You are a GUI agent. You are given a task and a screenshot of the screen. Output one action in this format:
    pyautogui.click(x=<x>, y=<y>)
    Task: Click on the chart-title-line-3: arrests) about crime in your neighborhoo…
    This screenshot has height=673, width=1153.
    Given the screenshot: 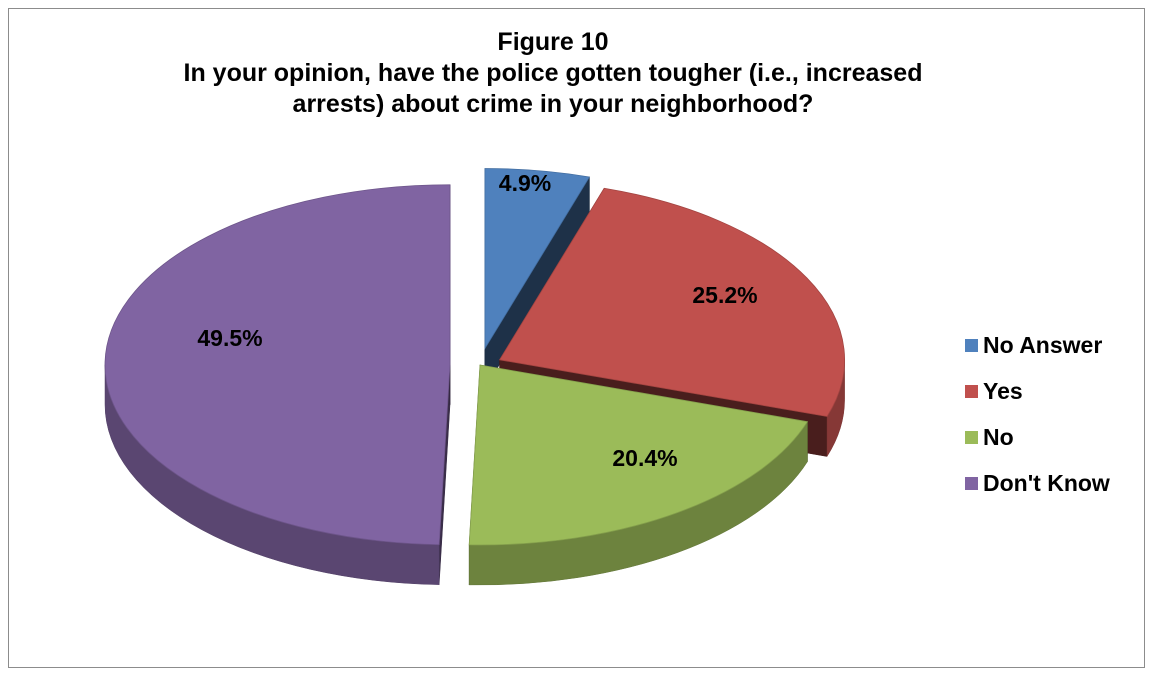 What is the action you would take?
    pyautogui.click(x=553, y=104)
    